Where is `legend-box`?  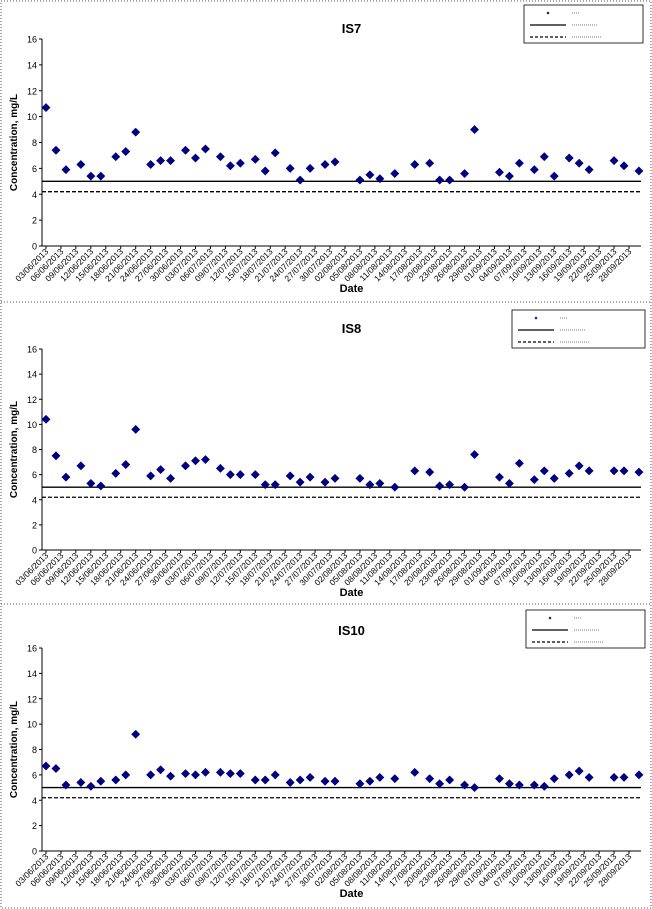
legend-box is located at coordinates (583, 24).